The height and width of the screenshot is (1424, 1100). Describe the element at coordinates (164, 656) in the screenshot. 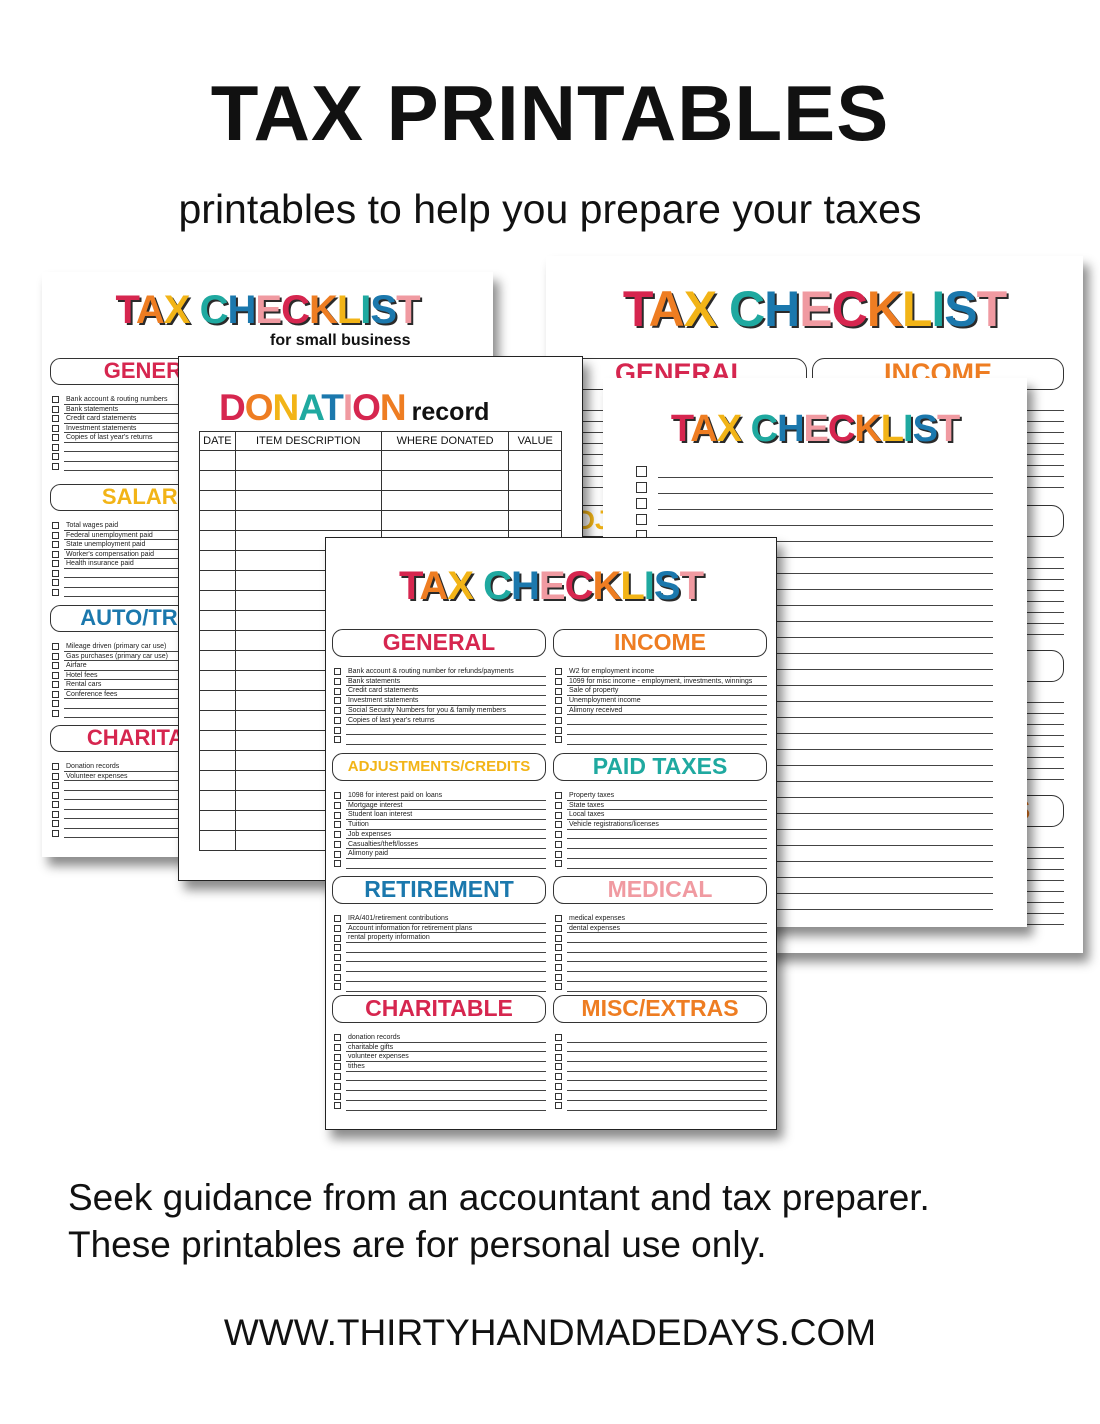

I see `item-line: Gas purchases (primary car use)` at that location.